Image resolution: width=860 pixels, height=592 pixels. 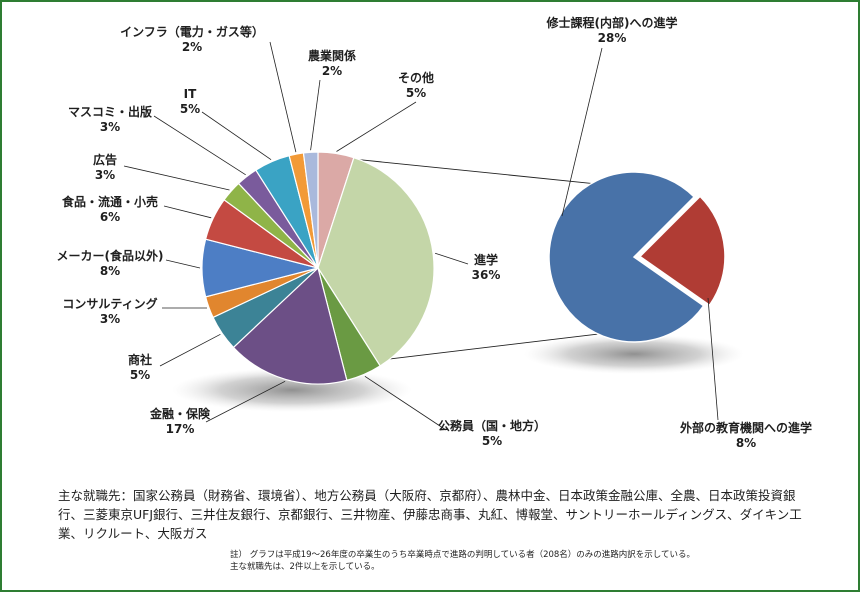 What do you see at coordinates (109, 209) in the screenshot?
I see `main-label-8: 食品・流通・小売 6%` at bounding box center [109, 209].